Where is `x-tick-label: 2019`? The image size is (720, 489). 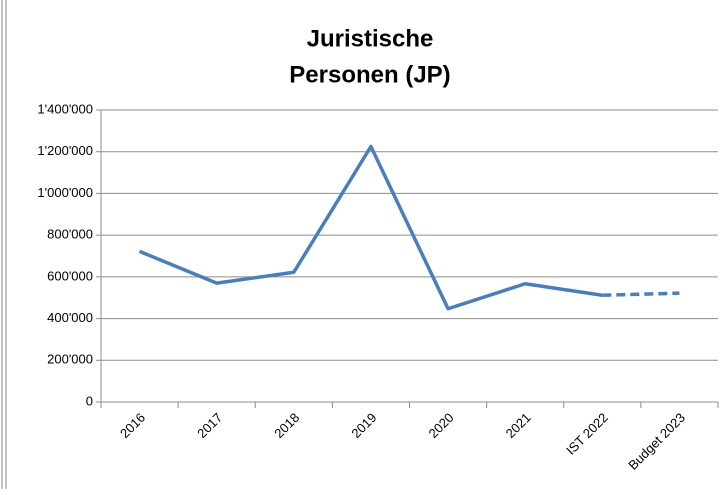
x-tick-label: 2019 is located at coordinates (363, 425).